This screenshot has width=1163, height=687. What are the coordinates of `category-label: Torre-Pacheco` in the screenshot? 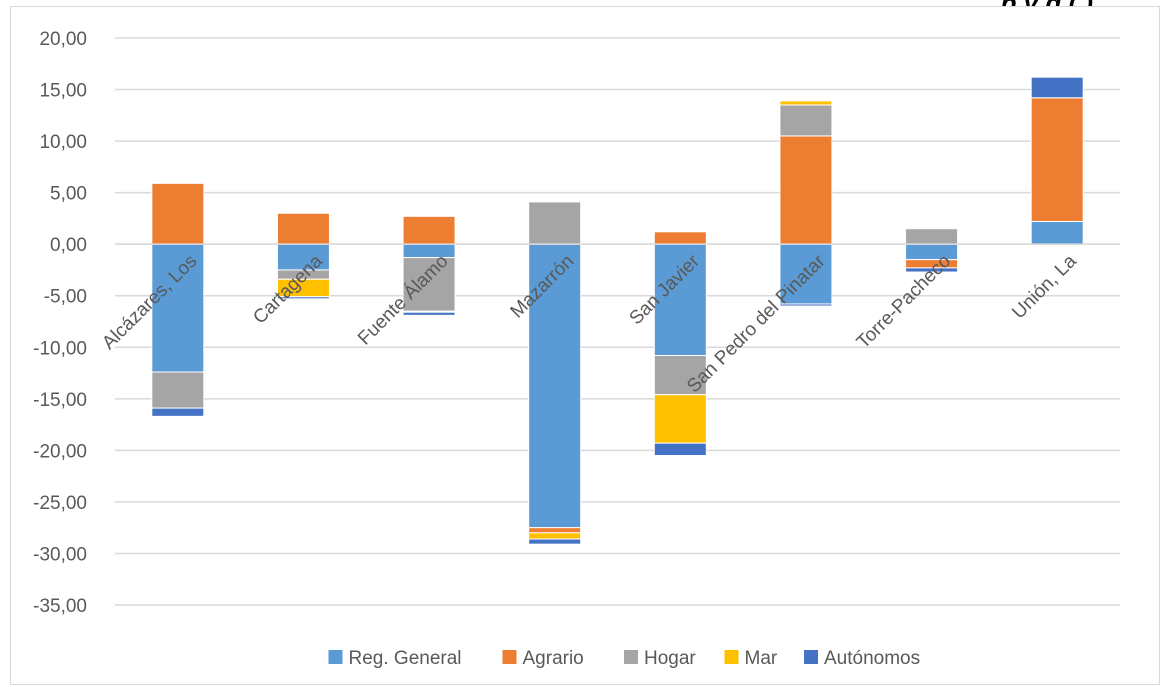 It's located at (904, 302).